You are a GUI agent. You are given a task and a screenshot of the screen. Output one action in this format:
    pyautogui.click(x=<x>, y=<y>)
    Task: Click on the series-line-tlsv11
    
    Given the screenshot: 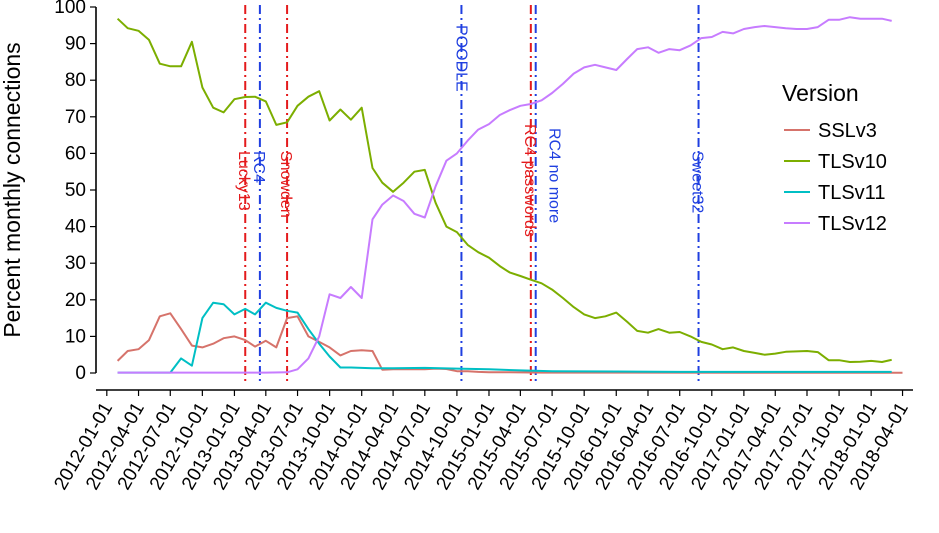 What is the action you would take?
    pyautogui.click(x=504, y=337)
    